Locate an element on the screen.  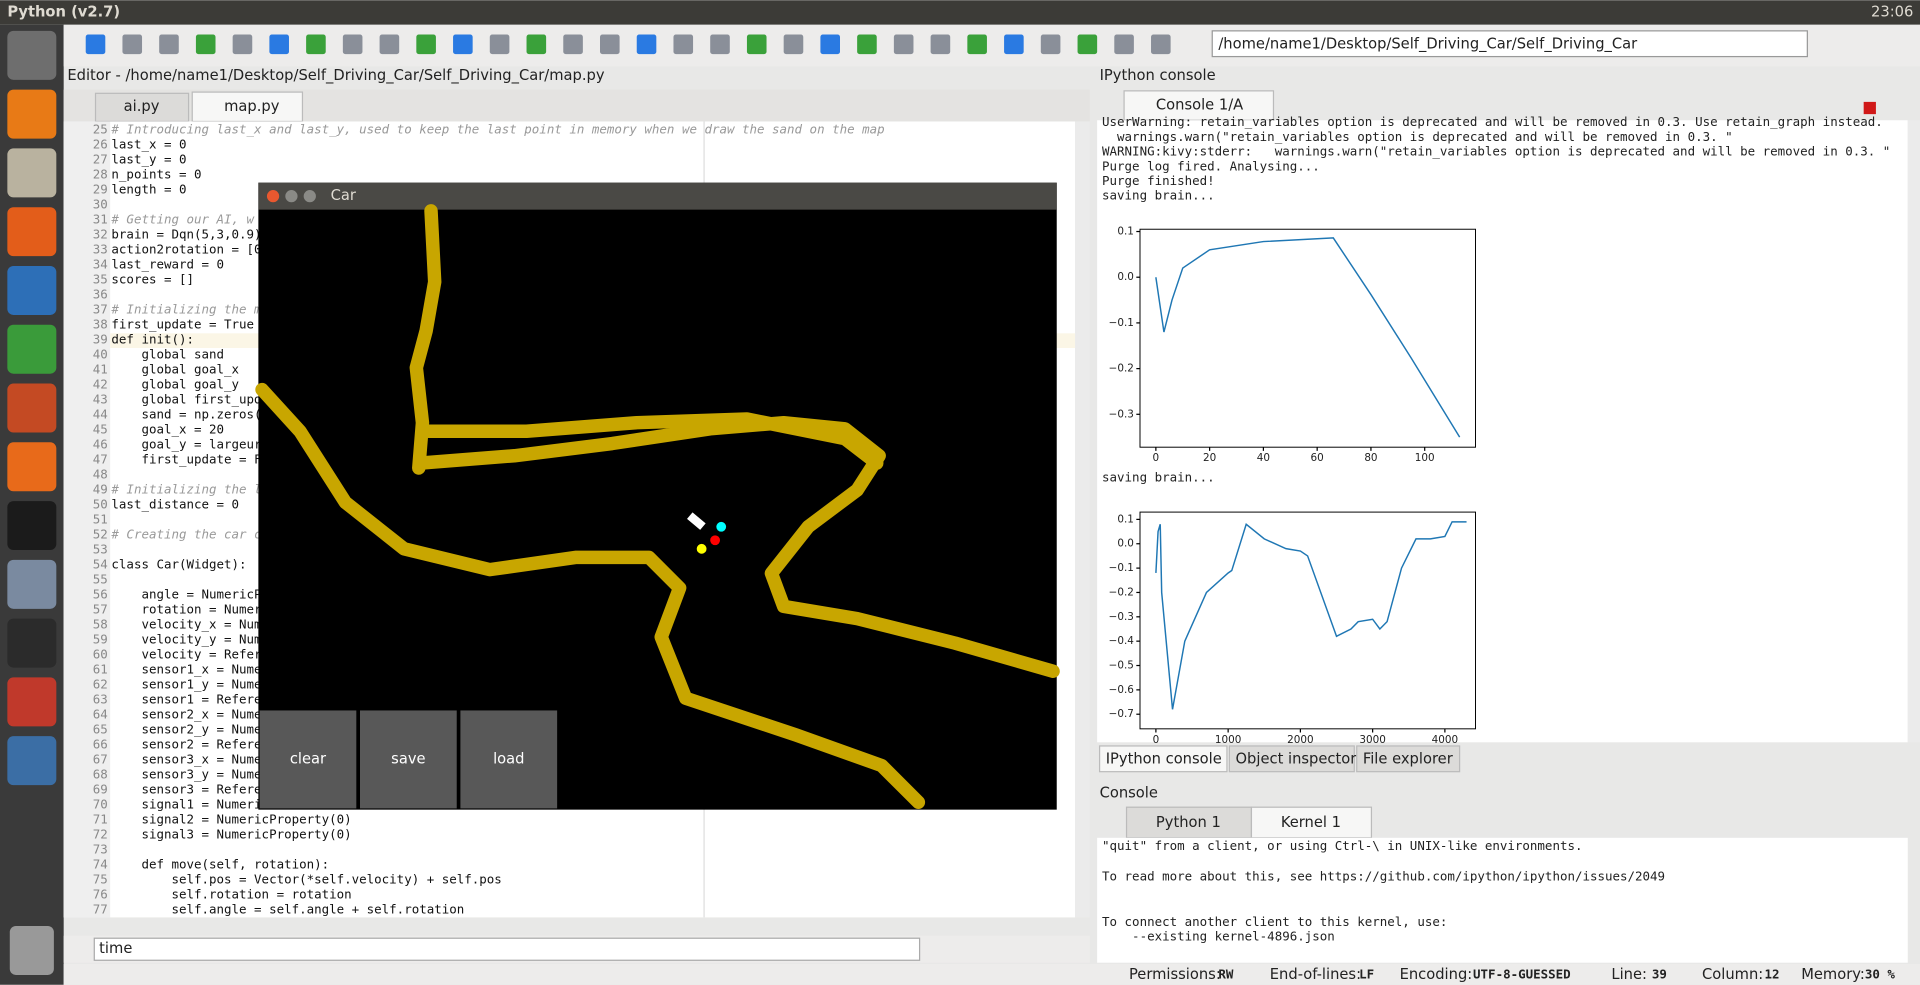
stop-button is located at coordinates (1869, 108).